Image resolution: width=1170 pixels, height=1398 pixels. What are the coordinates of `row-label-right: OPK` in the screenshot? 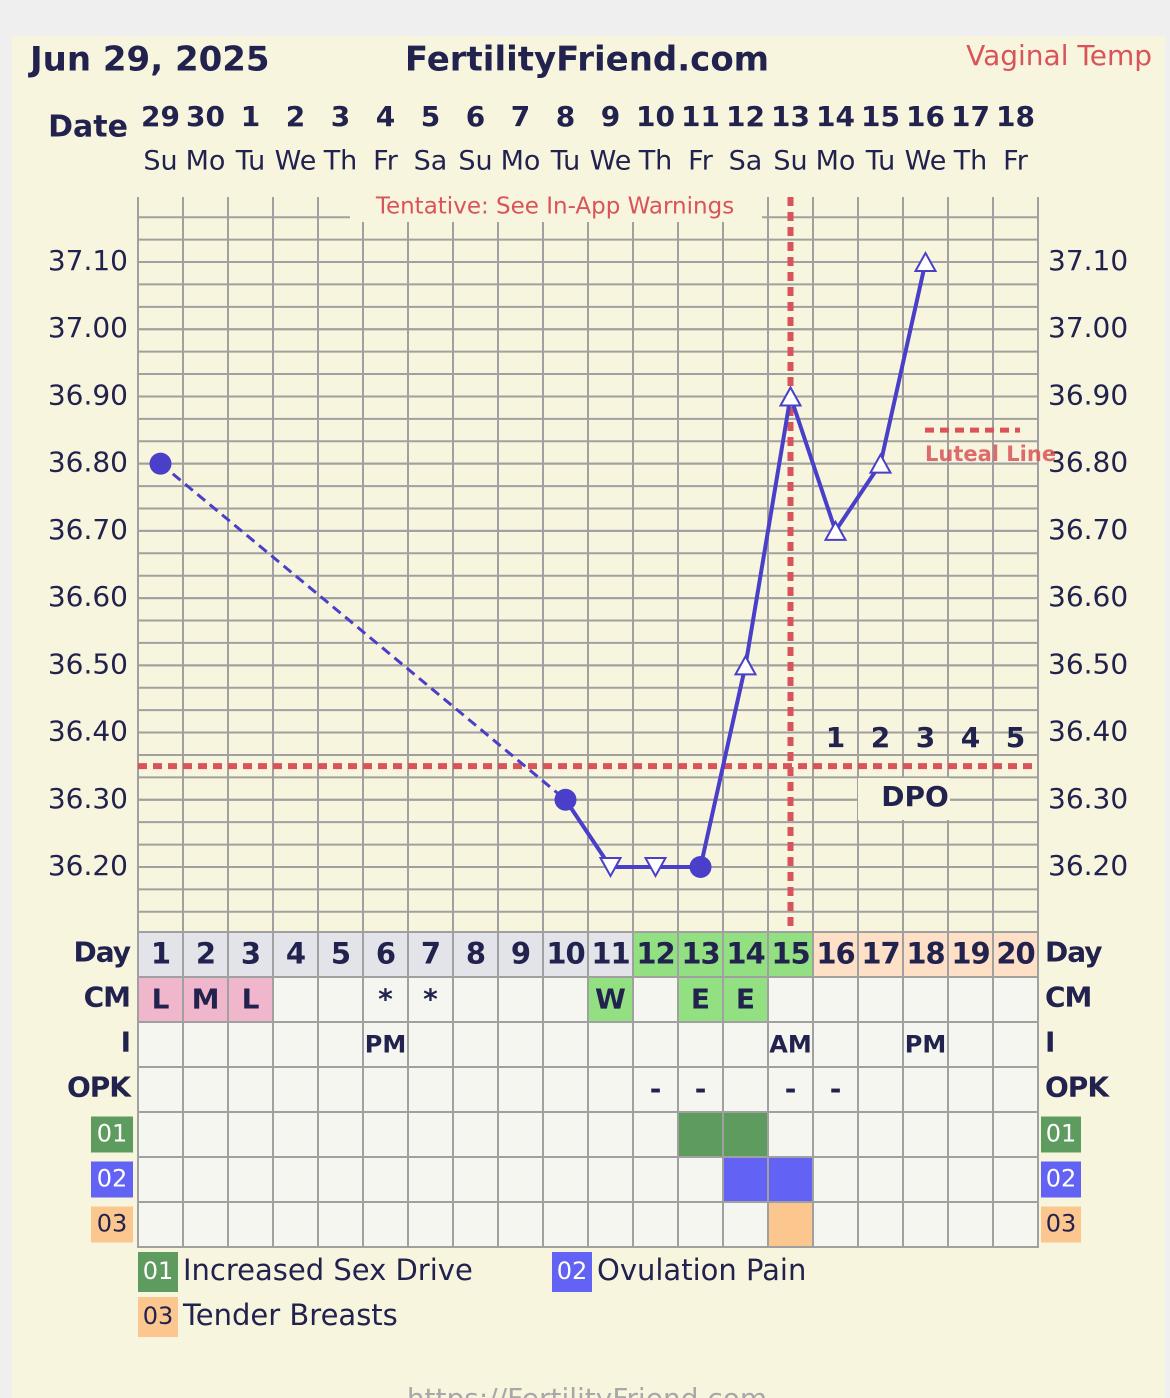 It's located at (1077, 1087).